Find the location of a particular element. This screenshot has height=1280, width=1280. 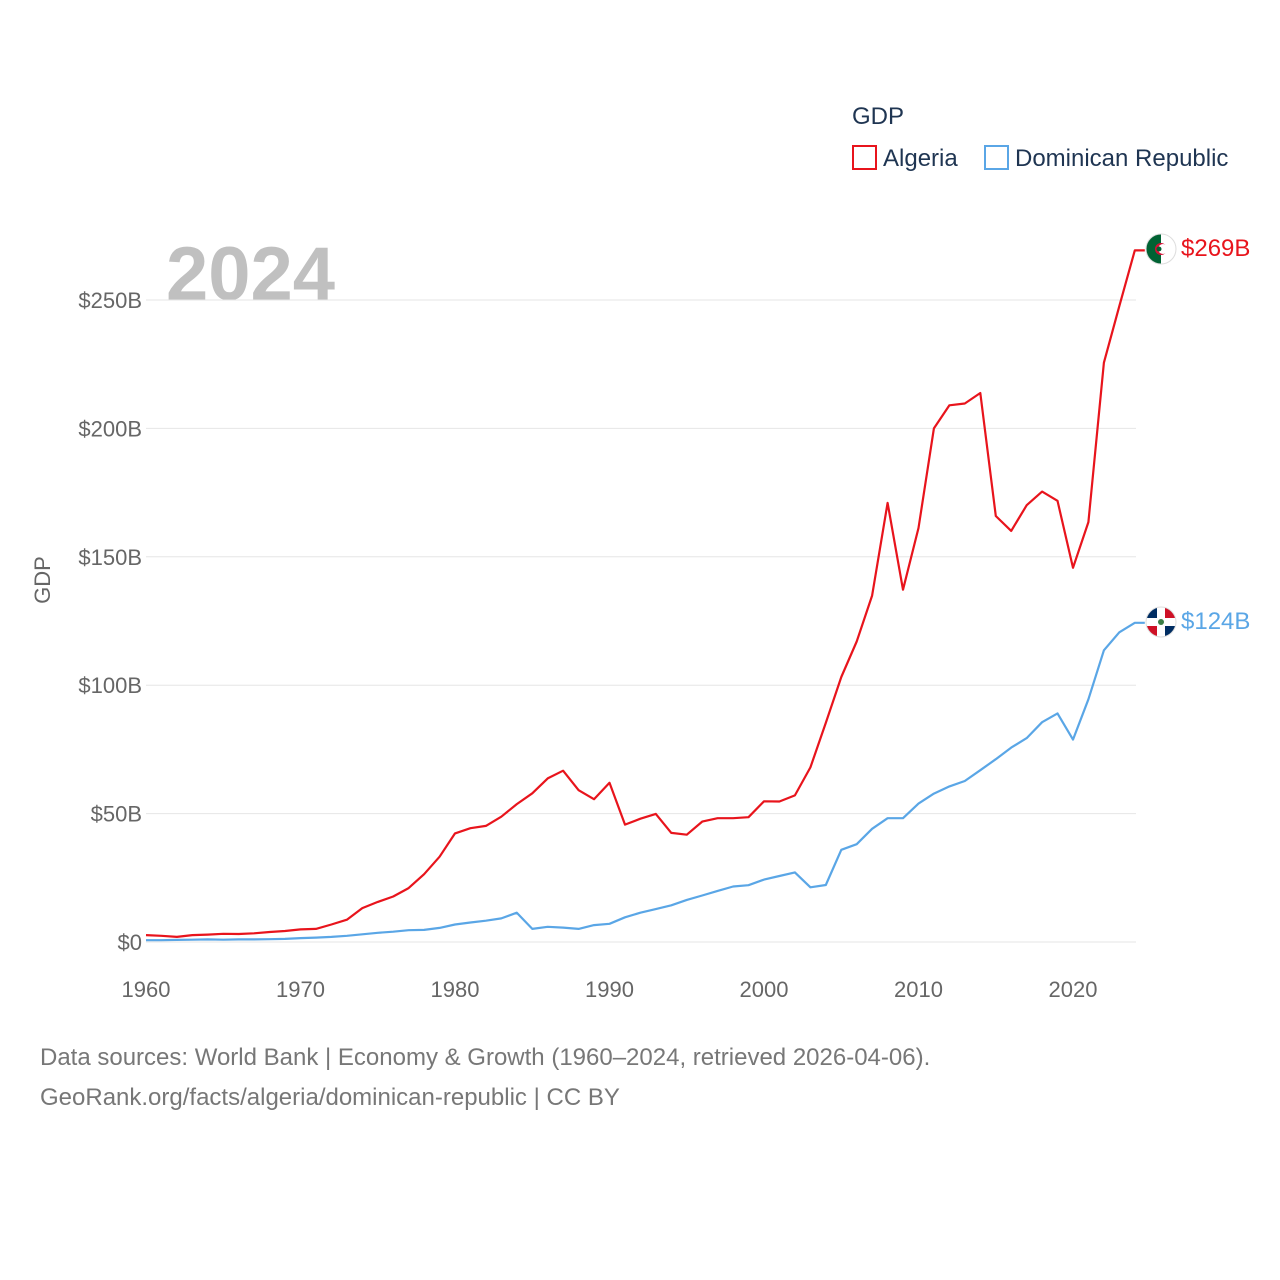

y-tick-label: $0 is located at coordinates (130, 942).